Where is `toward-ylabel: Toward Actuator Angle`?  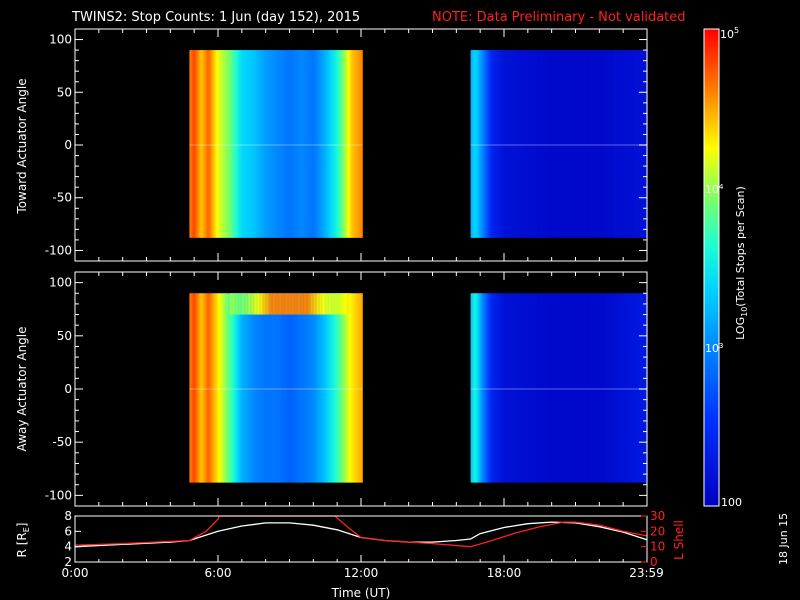 toward-ylabel: Toward Actuator Angle is located at coordinates (22, 146).